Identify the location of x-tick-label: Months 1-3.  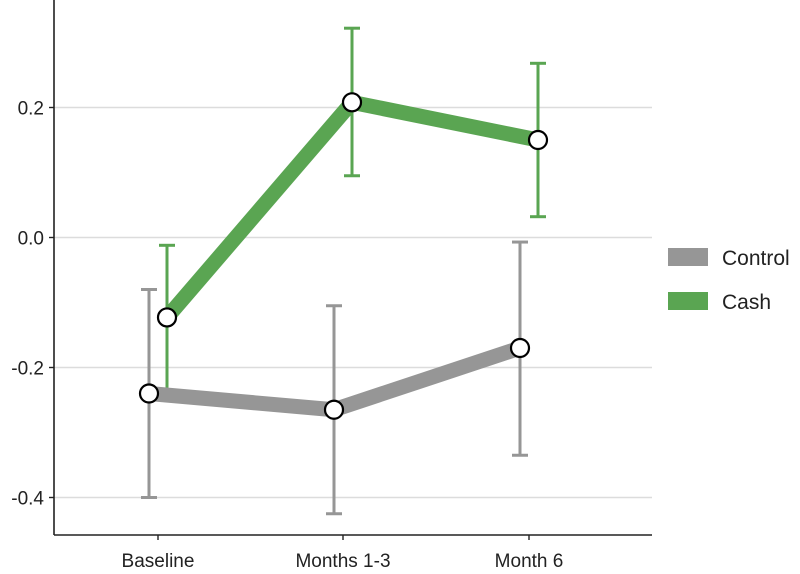
(342, 561).